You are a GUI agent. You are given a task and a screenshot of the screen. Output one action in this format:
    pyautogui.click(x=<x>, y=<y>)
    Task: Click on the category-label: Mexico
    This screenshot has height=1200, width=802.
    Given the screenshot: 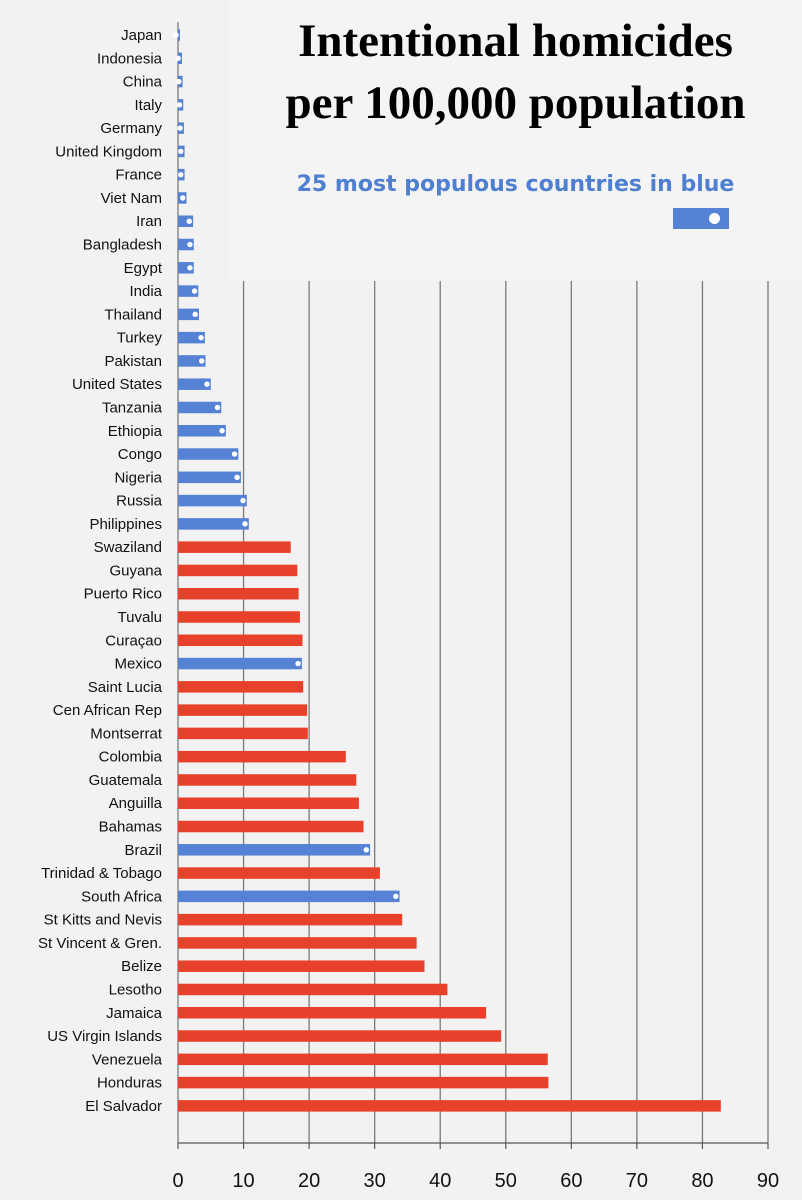 What is the action you would take?
    pyautogui.click(x=138, y=664)
    